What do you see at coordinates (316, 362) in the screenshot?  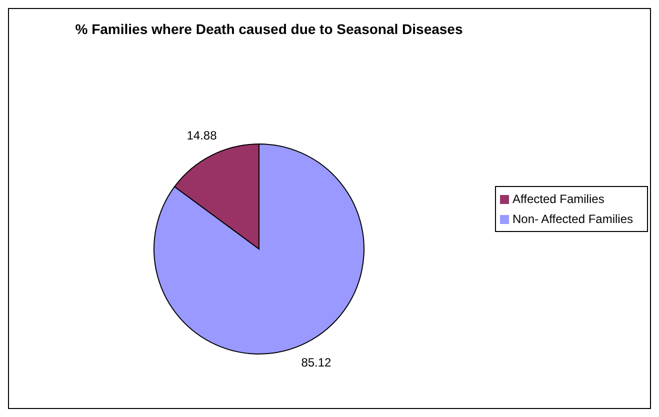 I see `data-label: 85.12` at bounding box center [316, 362].